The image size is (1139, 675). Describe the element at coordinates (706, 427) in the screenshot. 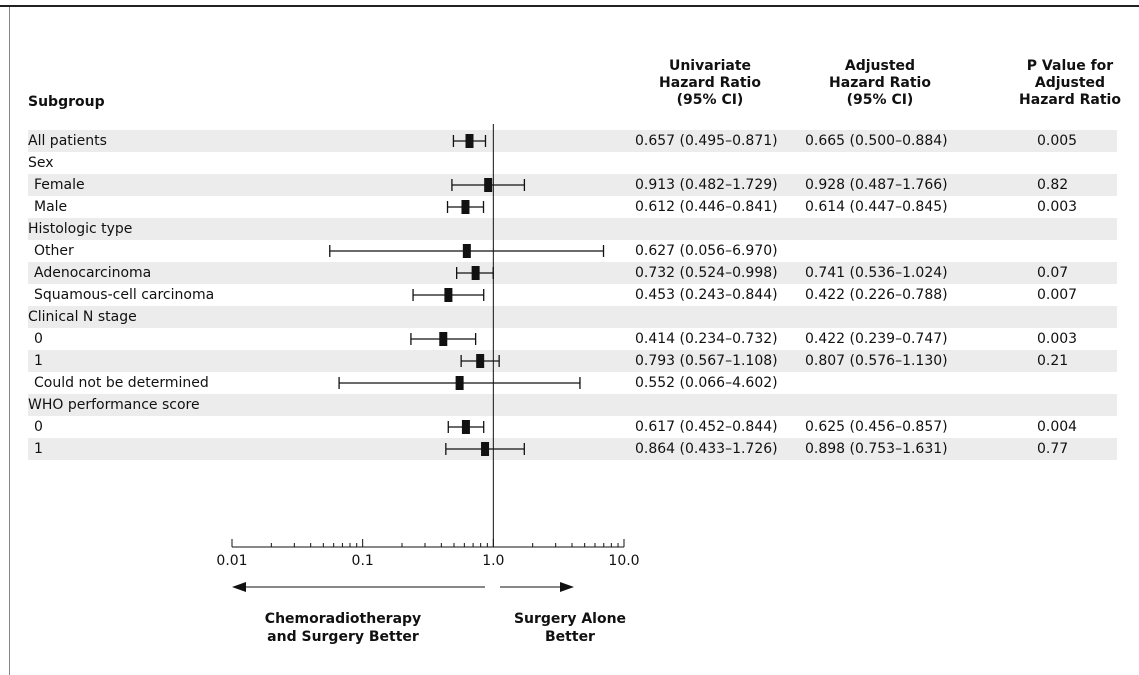

I see `cell-univariate: 0.617 (0.452–0.844)` at that location.